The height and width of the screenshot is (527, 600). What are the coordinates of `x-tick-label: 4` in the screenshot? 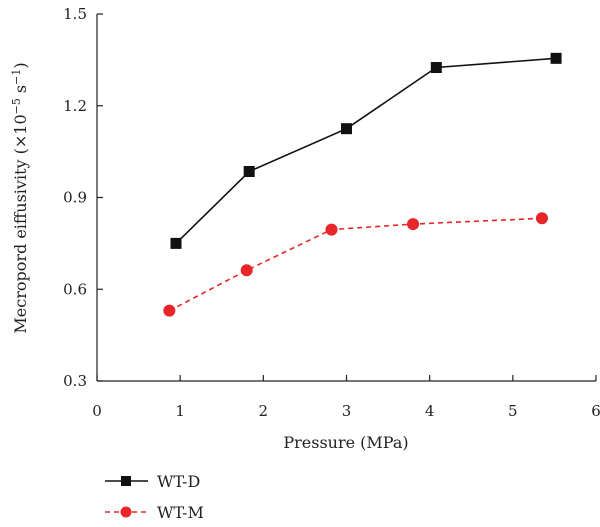 It's located at (430, 411).